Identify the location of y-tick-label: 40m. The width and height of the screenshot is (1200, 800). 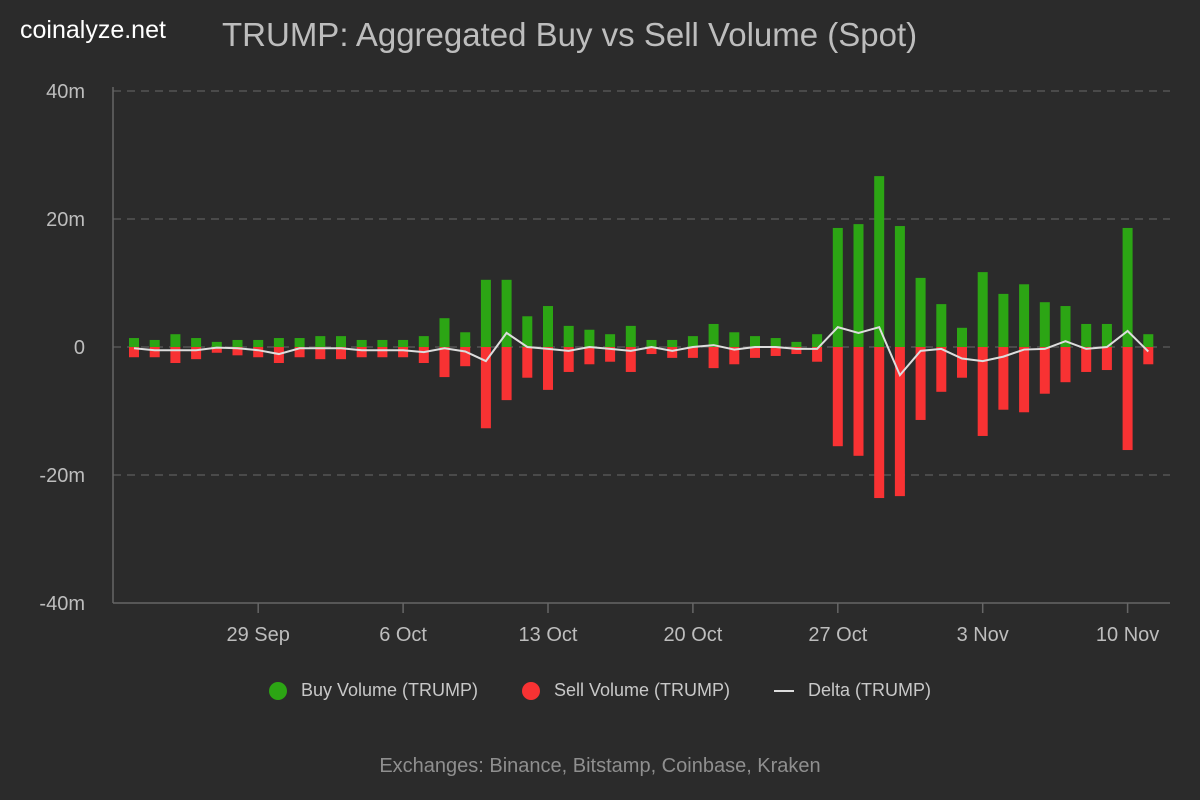
(65, 92).